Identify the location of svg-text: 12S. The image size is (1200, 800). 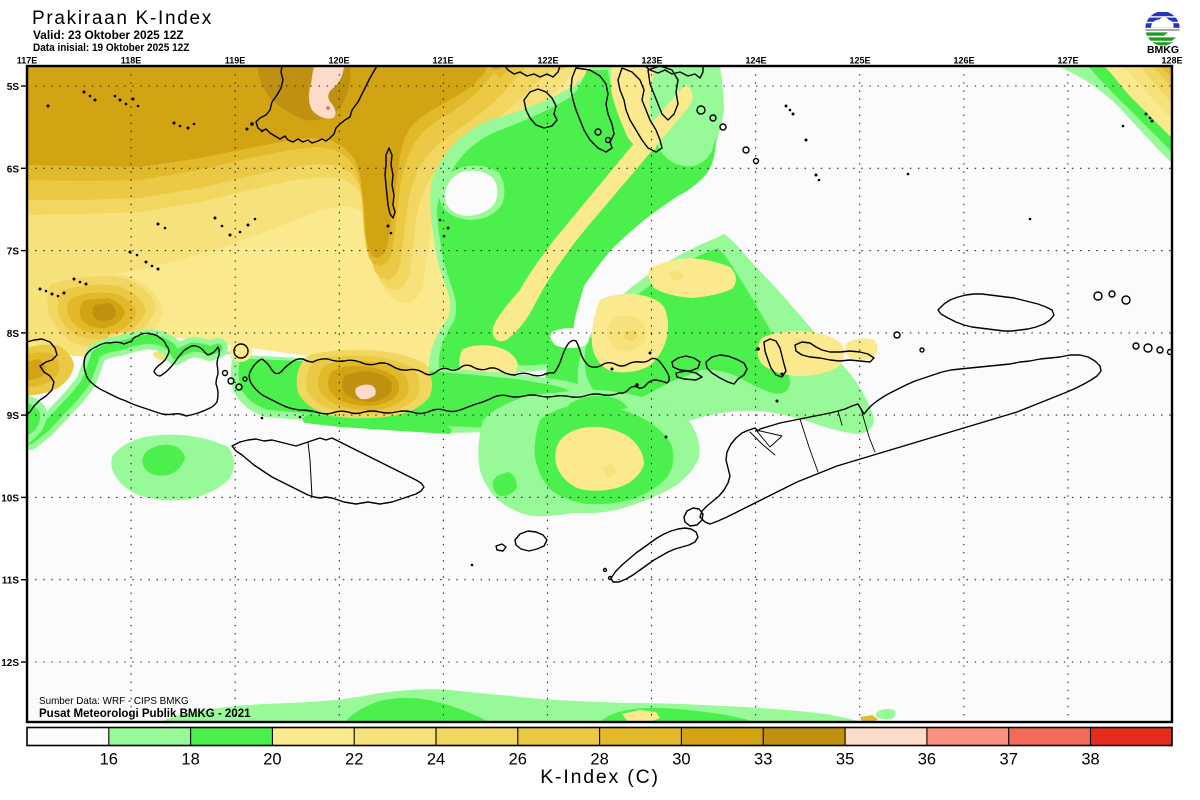
(10, 663).